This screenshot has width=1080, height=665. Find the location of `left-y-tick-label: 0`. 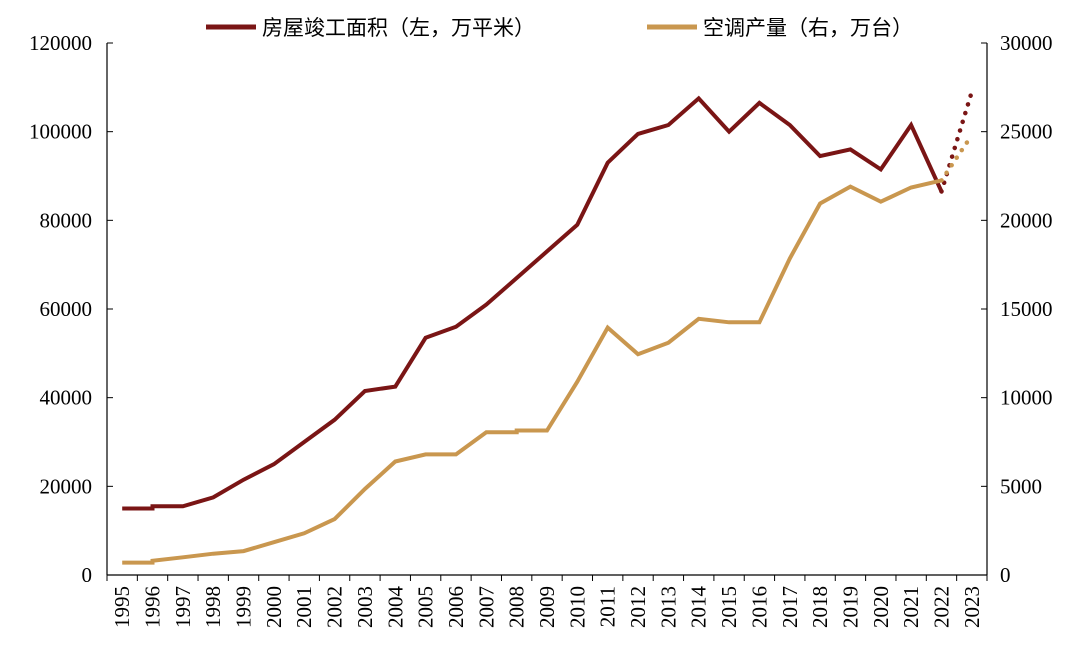

left-y-tick-label: 0 is located at coordinates (87, 575).